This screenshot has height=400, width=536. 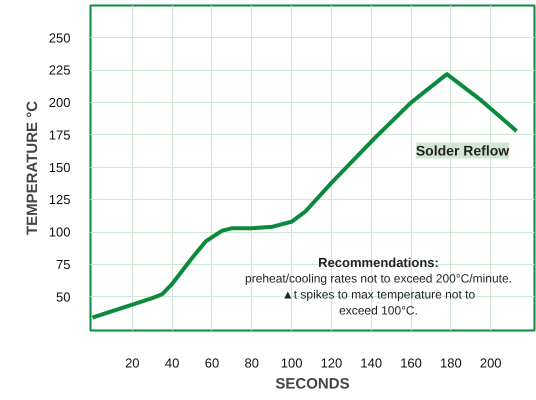 What do you see at coordinates (59, 200) in the screenshot?
I see `y-tick-label: 125` at bounding box center [59, 200].